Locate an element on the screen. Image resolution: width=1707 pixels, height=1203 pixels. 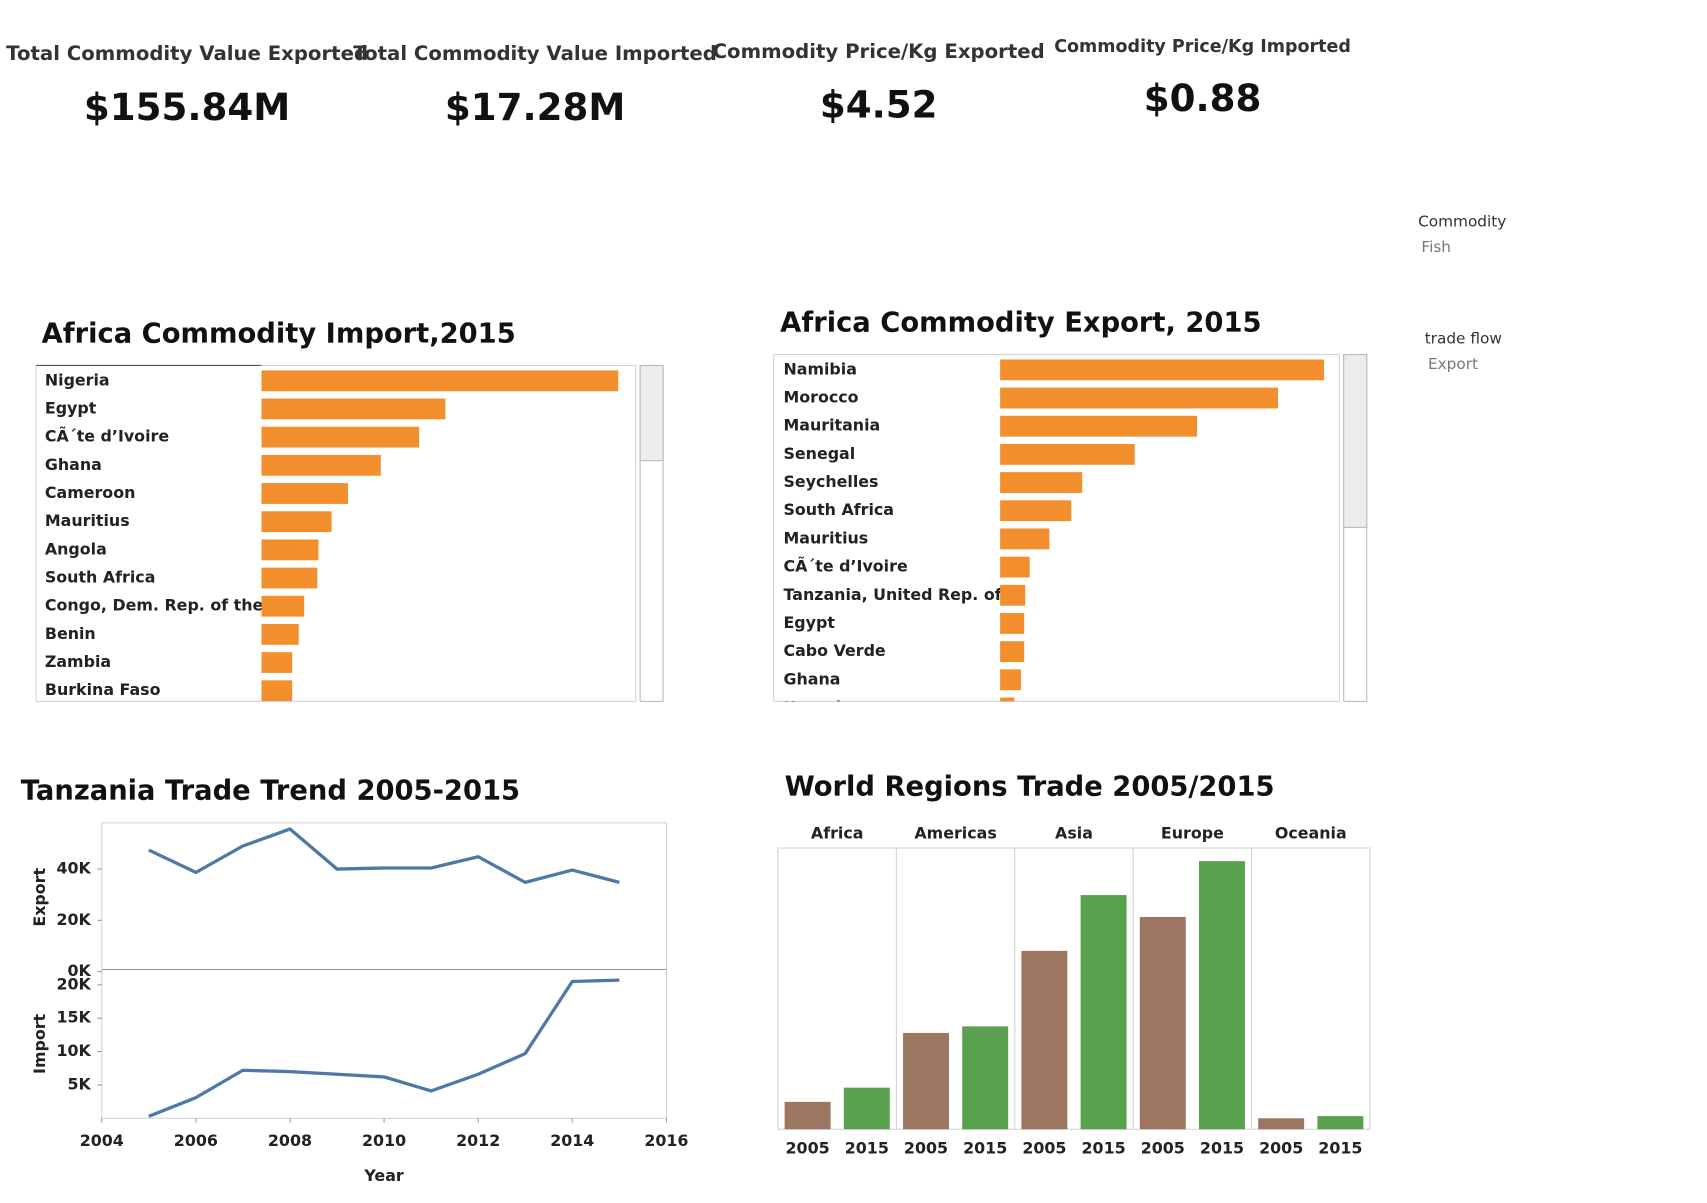
filter-label: Commodity is located at coordinates (1462, 222).